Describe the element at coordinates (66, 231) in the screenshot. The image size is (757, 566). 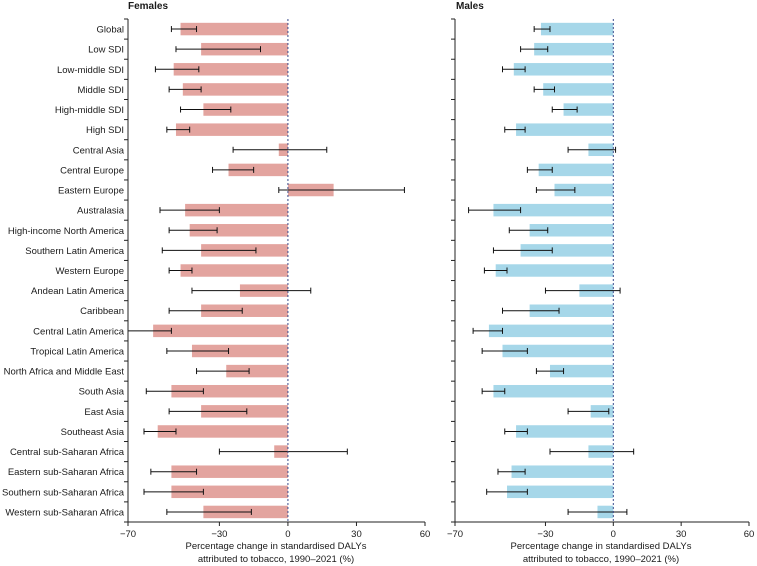
I see `category-label: High-income North America` at that location.